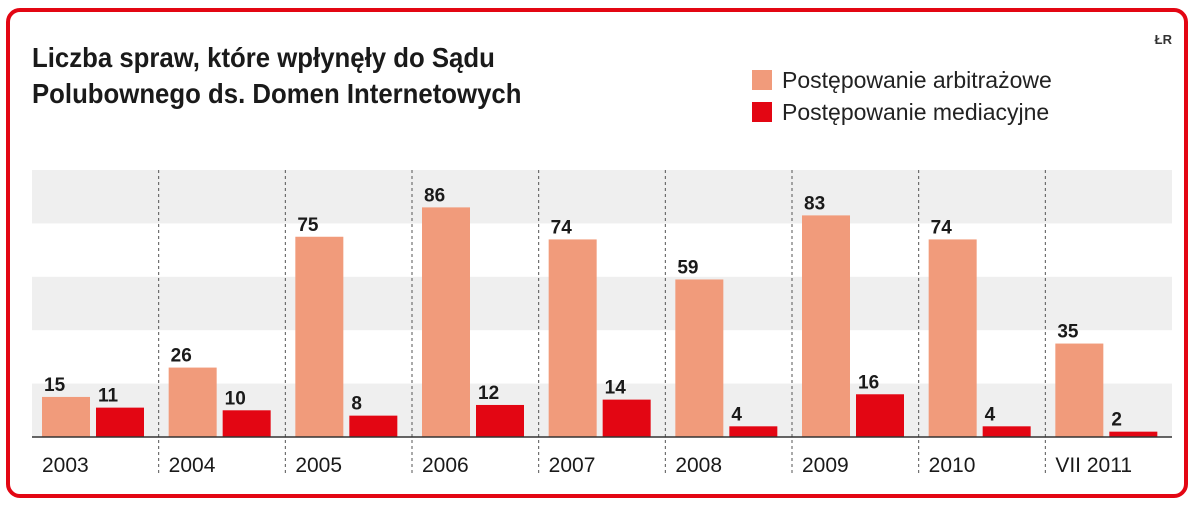 The image size is (1200, 508). Describe the element at coordinates (572, 465) in the screenshot. I see `x-tick-label: 2007` at that location.